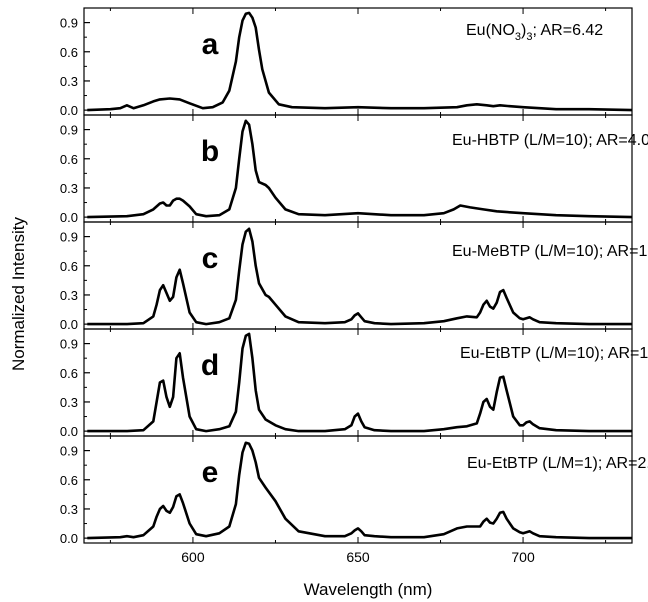  I want to click on panel-letter: c, so click(210, 258).